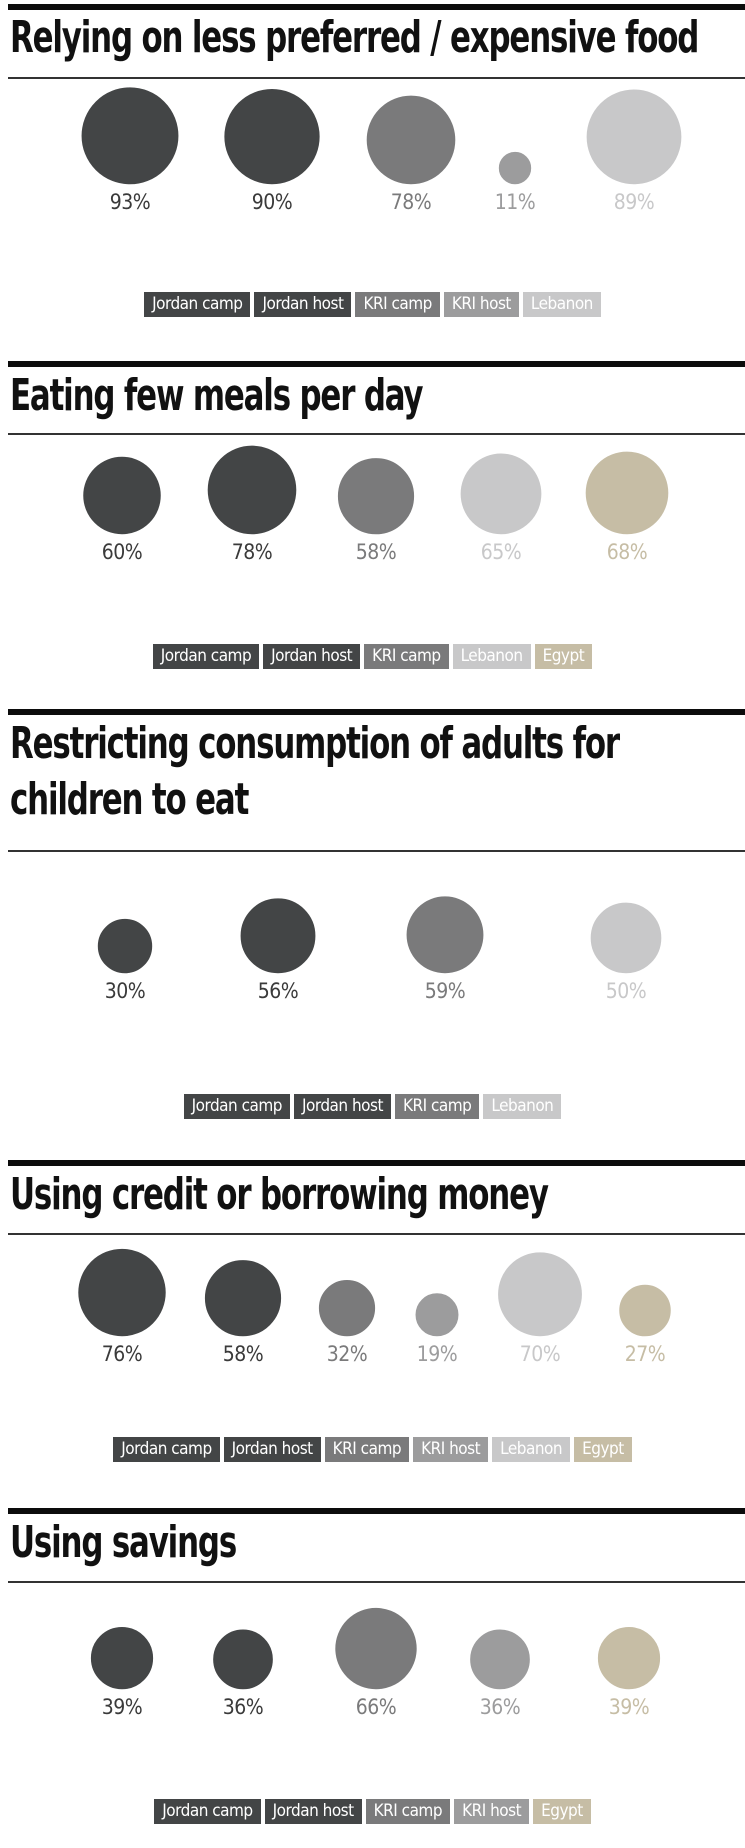  Describe the element at coordinates (130, 202) in the screenshot. I see `value-label: 93%` at that location.